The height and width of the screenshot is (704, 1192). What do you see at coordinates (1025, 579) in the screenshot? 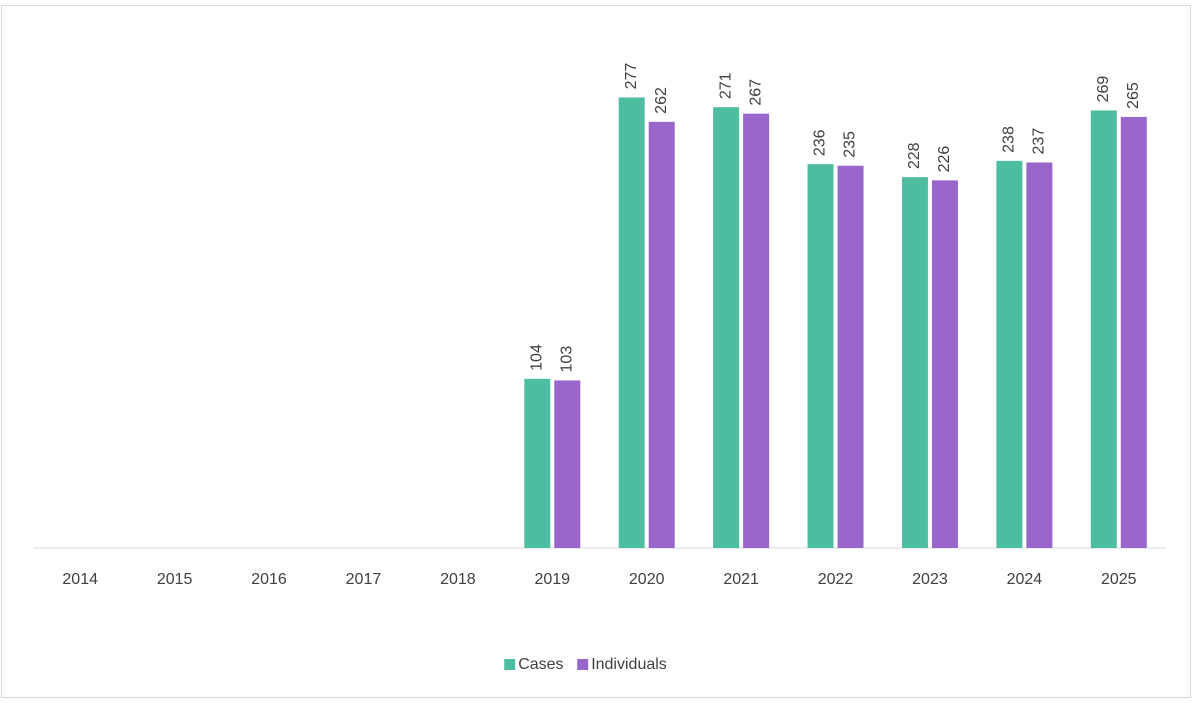
I see `x-tick-label: 2024` at bounding box center [1025, 579].